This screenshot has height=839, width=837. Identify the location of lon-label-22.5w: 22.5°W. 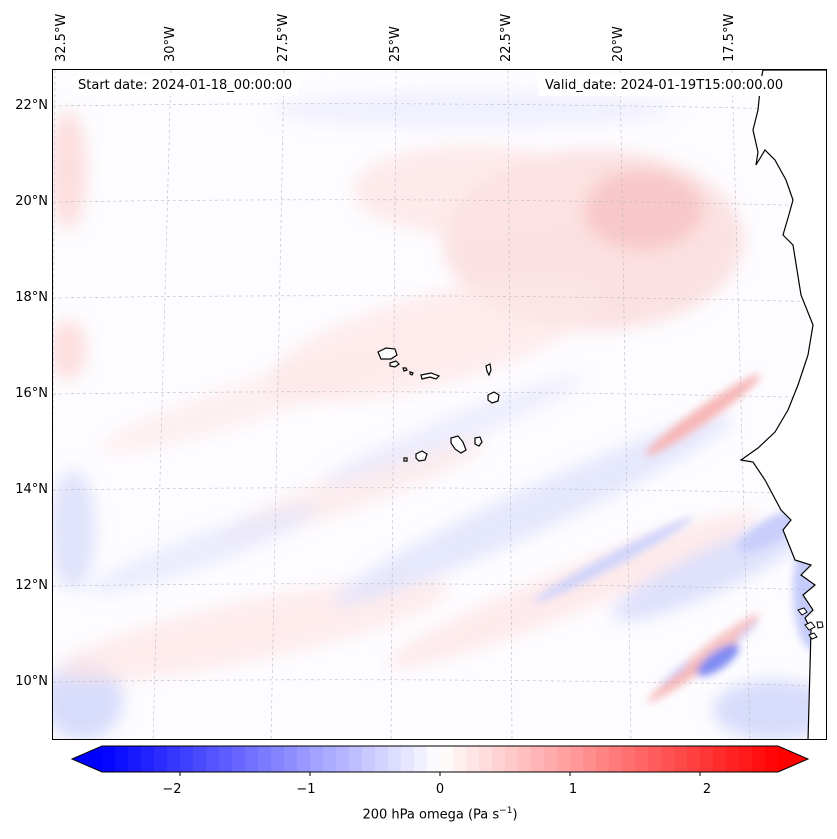
(506, 37).